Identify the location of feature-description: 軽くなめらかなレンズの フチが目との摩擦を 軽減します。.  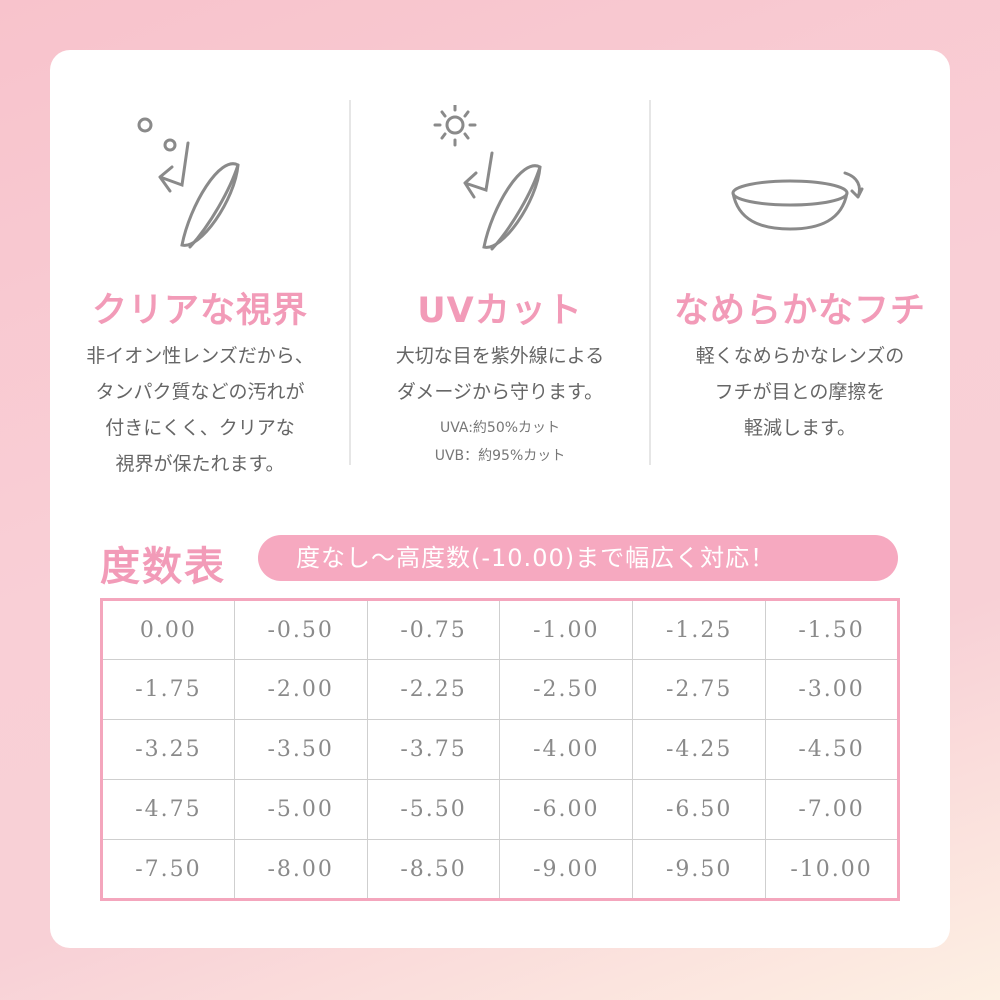
(800, 392).